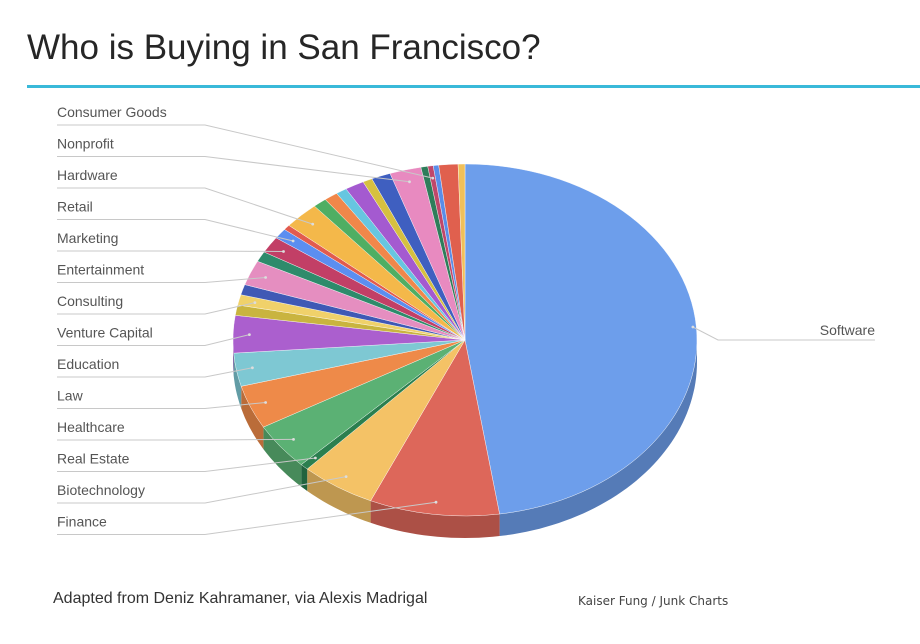 The image size is (920, 644). What do you see at coordinates (581, 339) in the screenshot?
I see `pie-slice-software` at bounding box center [581, 339].